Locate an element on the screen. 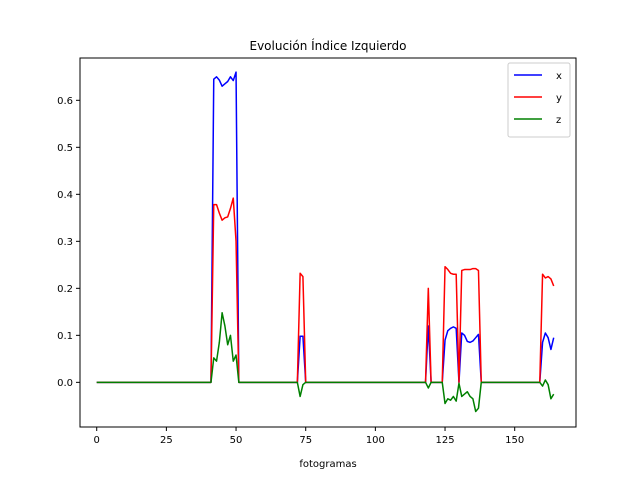 This screenshot has width=640, height=480. x-tick-label: 0 is located at coordinates (97, 440).